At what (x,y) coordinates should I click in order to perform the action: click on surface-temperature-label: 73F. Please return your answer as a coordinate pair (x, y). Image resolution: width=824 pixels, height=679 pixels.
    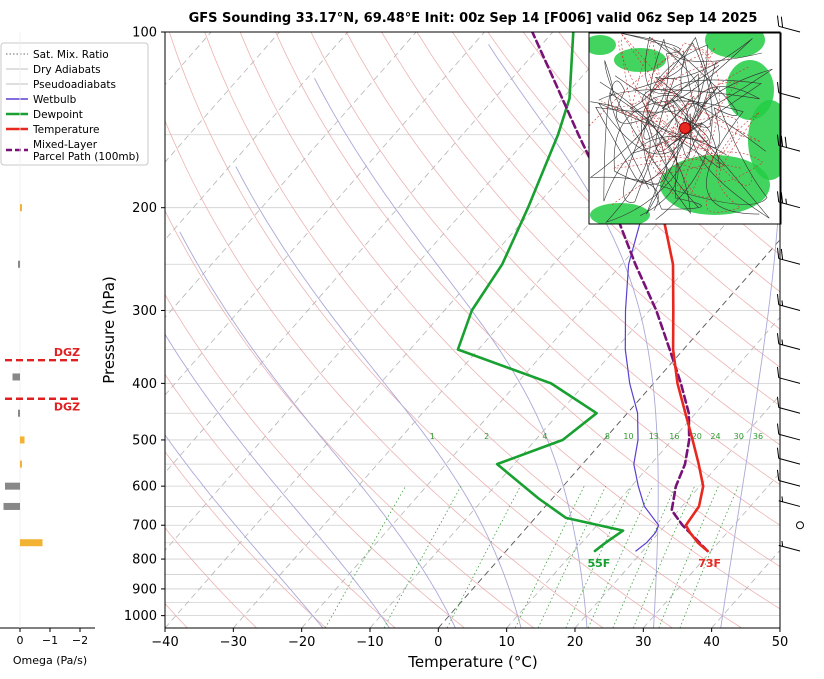
    Looking at the image, I should click on (709, 563).